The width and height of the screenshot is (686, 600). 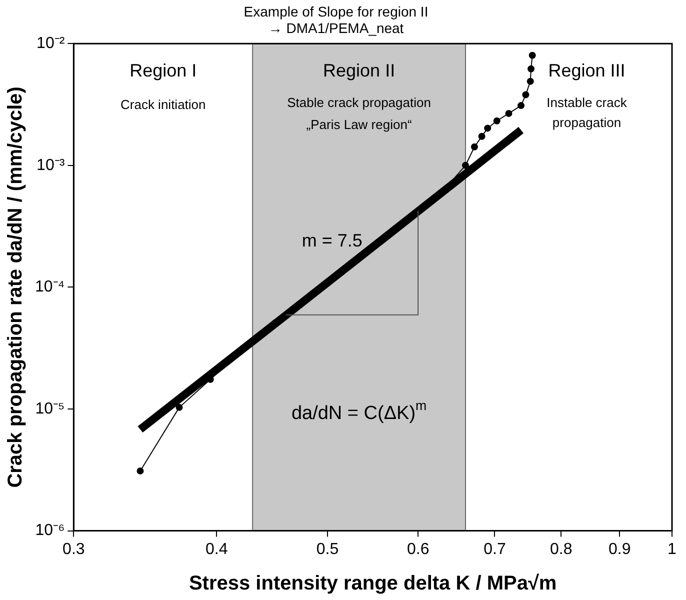 I want to click on x-axis-title: Stress intensity range delta K / MPa√m, so click(x=372, y=583).